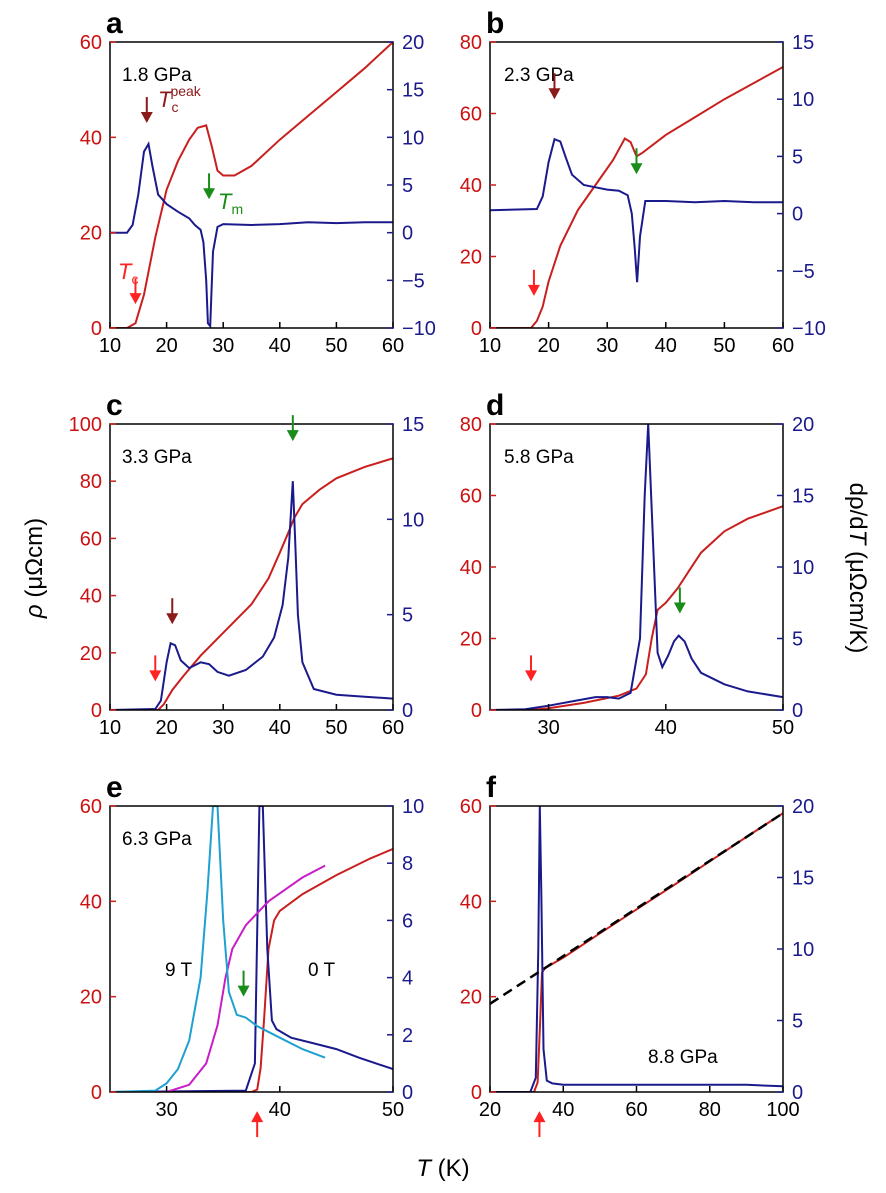  I want to click on xtick-label: 100, so click(782, 1110).